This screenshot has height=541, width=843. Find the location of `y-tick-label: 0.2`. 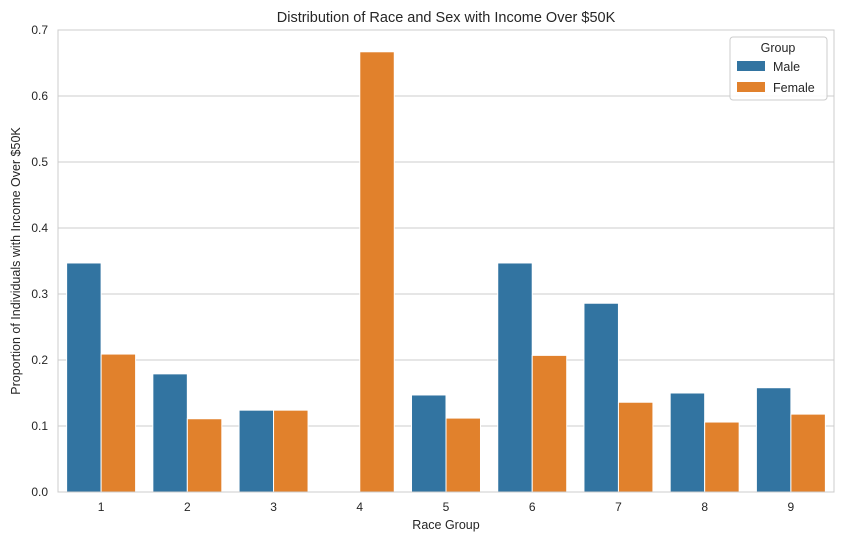

y-tick-label: 0.2 is located at coordinates (39, 360).